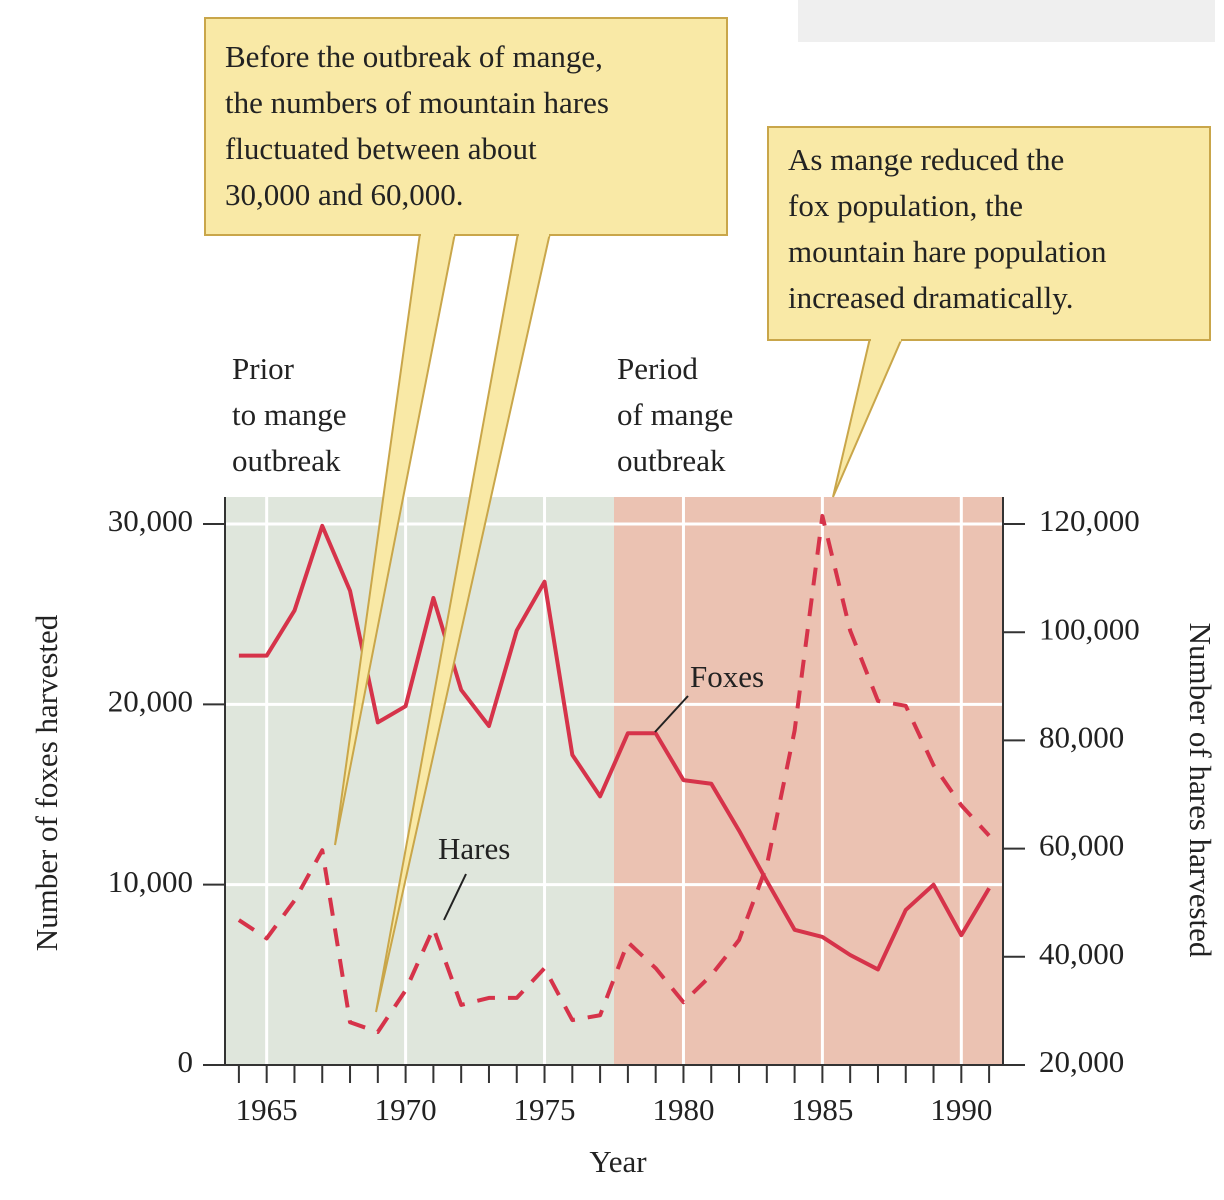  I want to click on x-tick-label: 1980, so click(683, 1109).